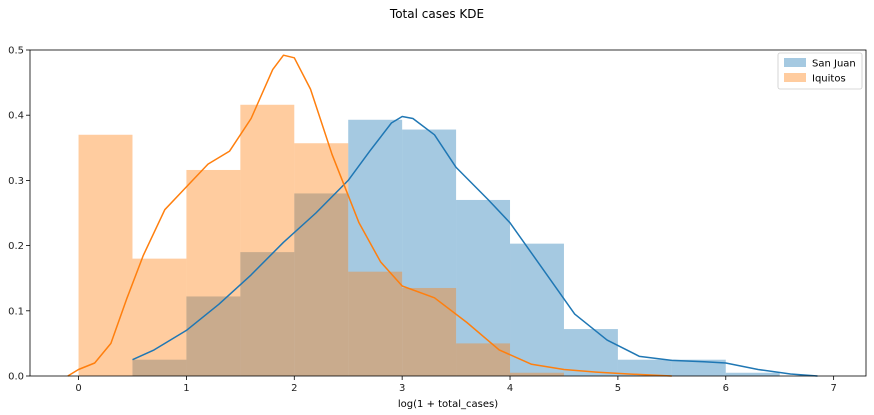  What do you see at coordinates (829, 79) in the screenshot?
I see `legend-label-iquitos: Iquitos` at bounding box center [829, 79].